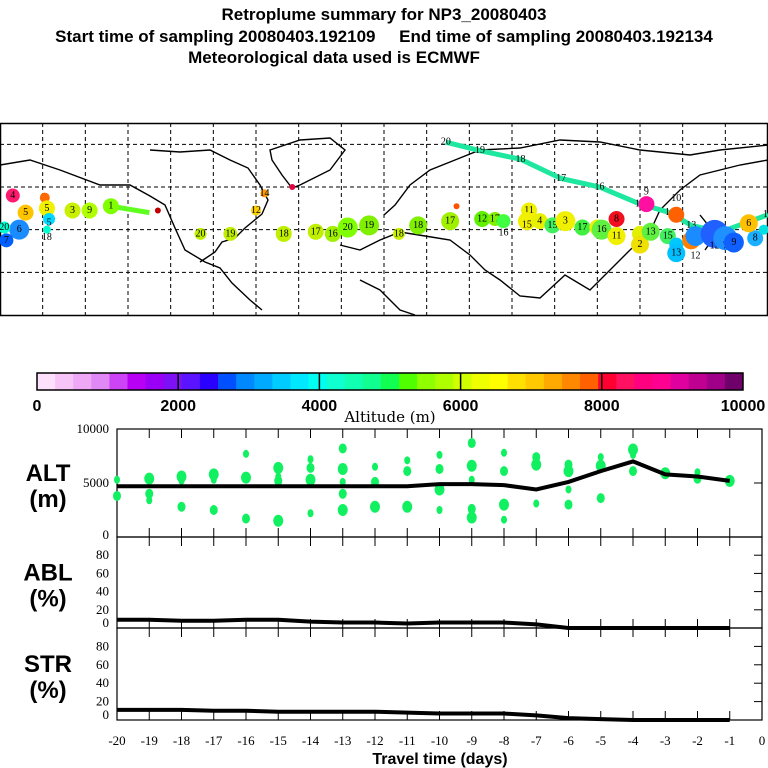 This screenshot has width=768, height=768. What do you see at coordinates (424, 475) in the screenshot?
I see `series-line-alt` at bounding box center [424, 475].